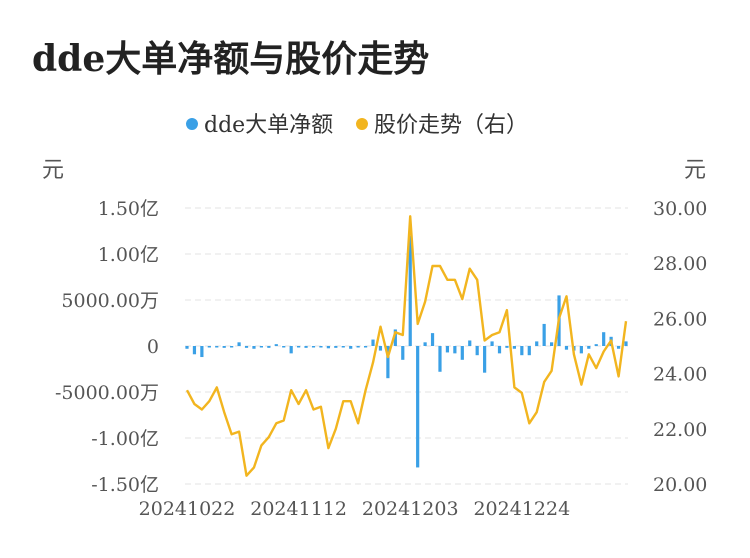 The width and height of the screenshot is (750, 558). Describe the element at coordinates (680, 430) in the screenshot. I see `right-tick-label: 22.00` at that location.